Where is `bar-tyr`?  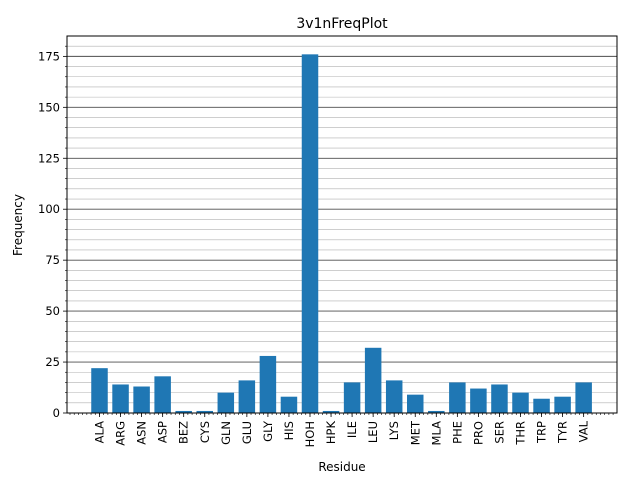
bar-tyr is located at coordinates (562, 404).